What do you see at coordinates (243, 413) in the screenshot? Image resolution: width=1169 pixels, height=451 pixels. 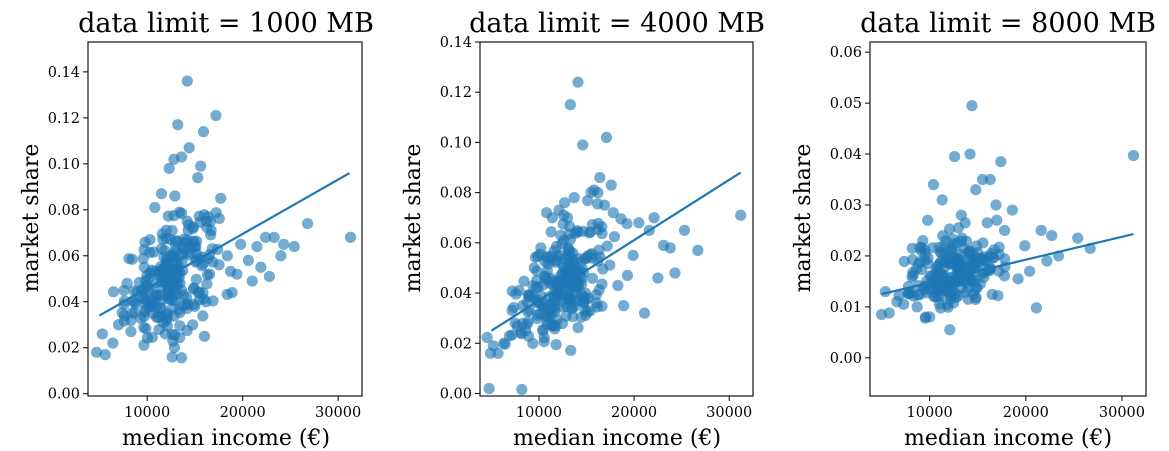 I see `panel-1-xtick-label: 20000` at bounding box center [243, 413].